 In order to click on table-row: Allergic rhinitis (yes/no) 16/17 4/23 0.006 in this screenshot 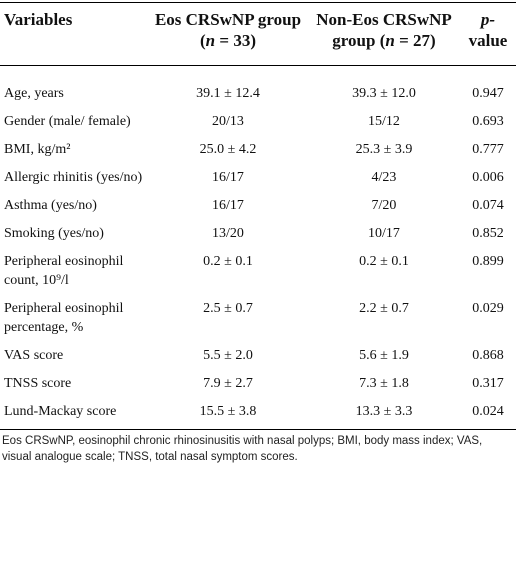, I will do `click(258, 177)`.